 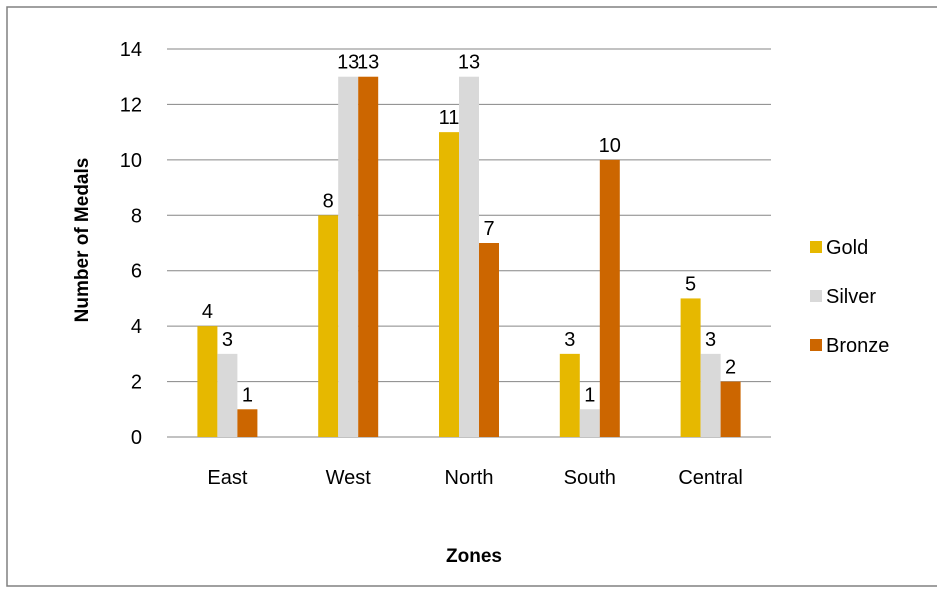 What do you see at coordinates (847, 248) in the screenshot?
I see `legend-label: Gold` at bounding box center [847, 248].